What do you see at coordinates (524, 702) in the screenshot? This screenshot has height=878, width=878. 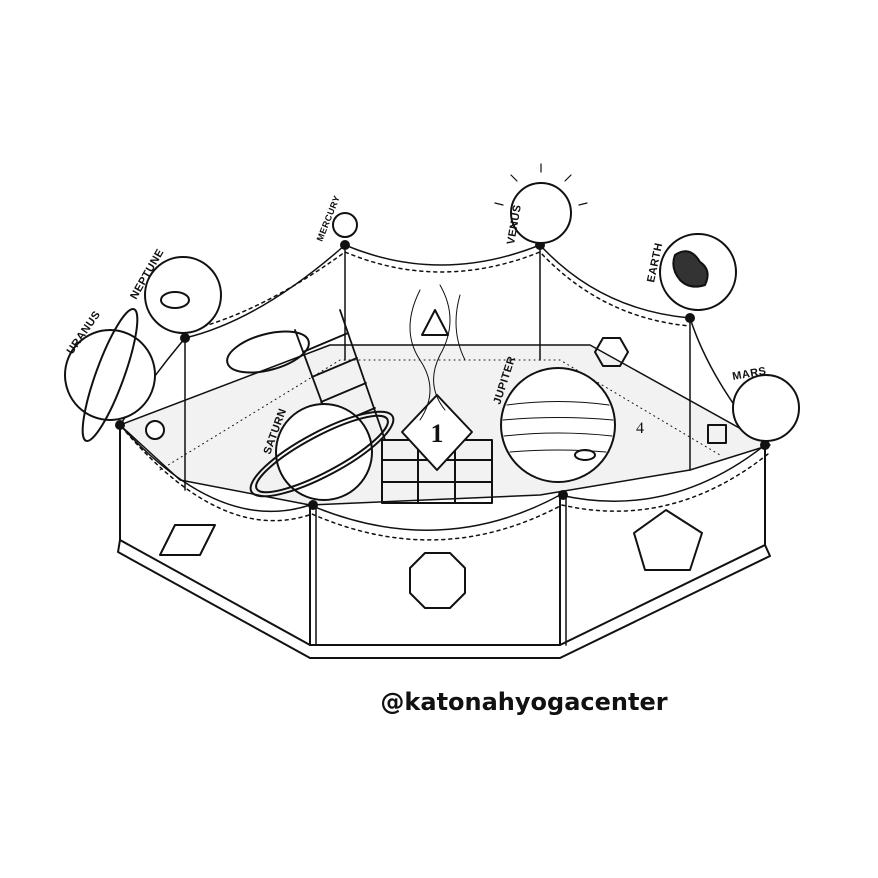 I see `handle-text: @katonahyogacenter` at bounding box center [524, 702].